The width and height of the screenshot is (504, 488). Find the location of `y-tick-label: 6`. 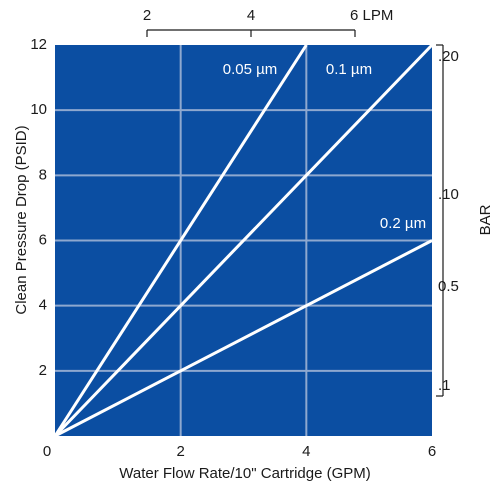

y-tick-label: 6 is located at coordinates (43, 239).